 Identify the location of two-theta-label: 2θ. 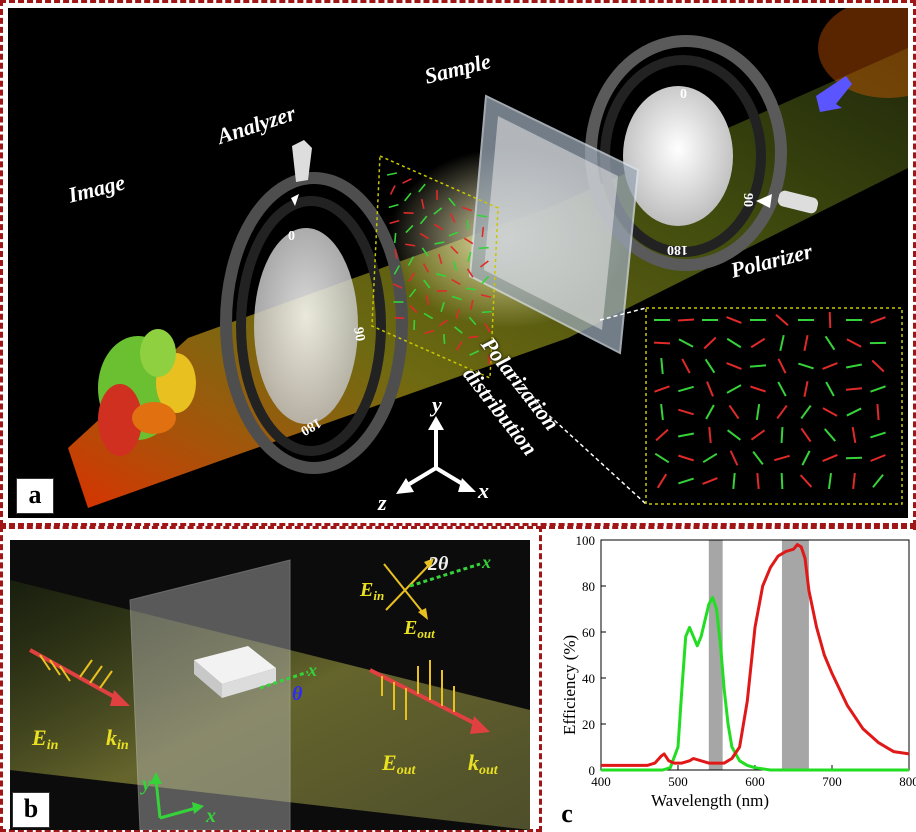
(438, 564).